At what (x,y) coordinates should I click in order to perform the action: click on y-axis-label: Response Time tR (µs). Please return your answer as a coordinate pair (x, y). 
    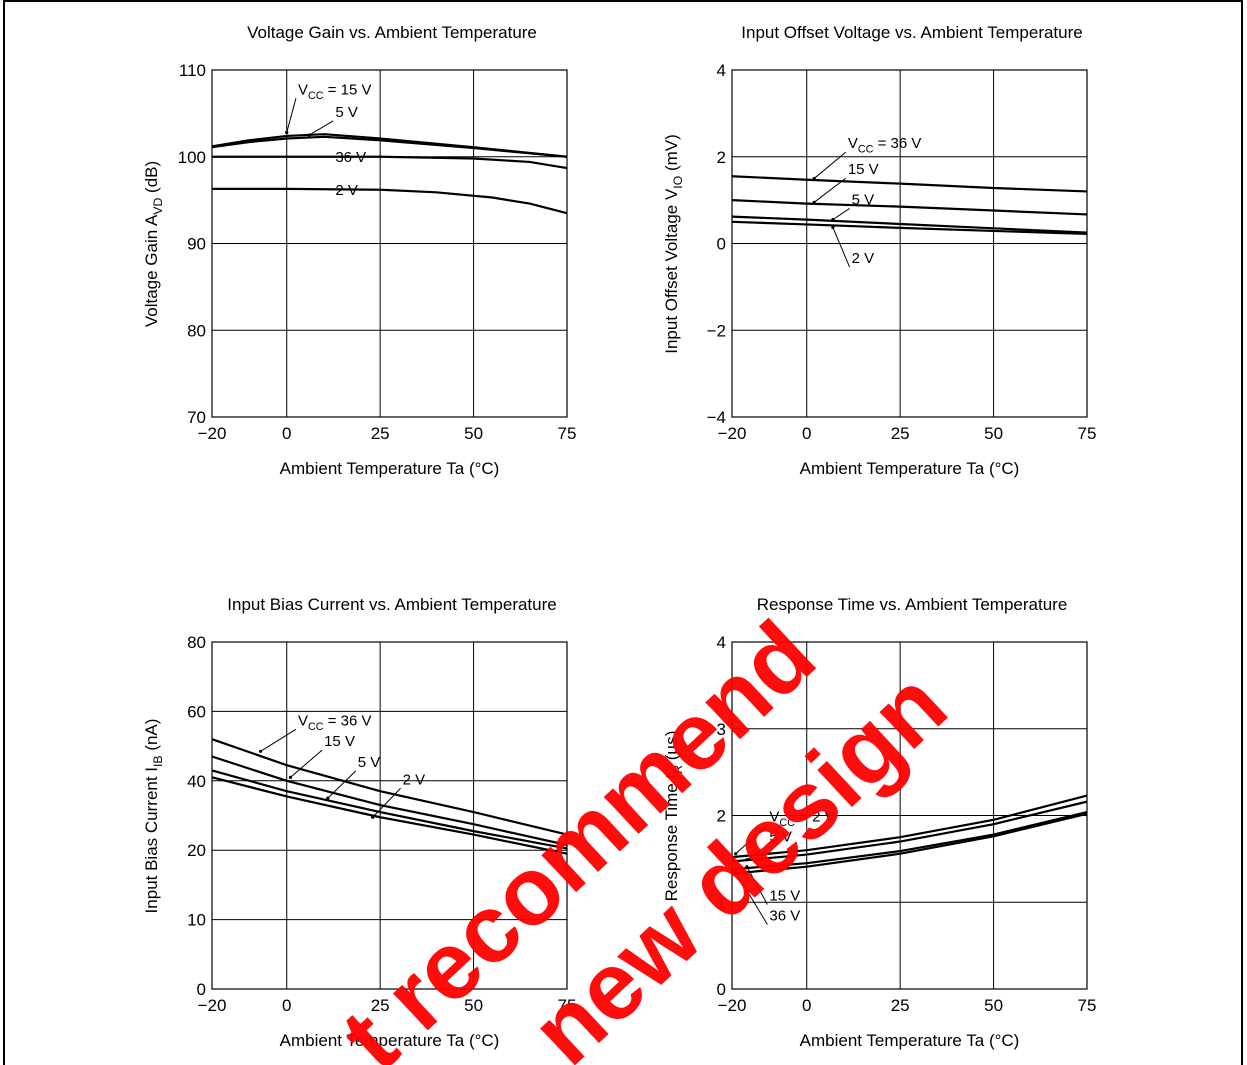
    Looking at the image, I should click on (673, 816).